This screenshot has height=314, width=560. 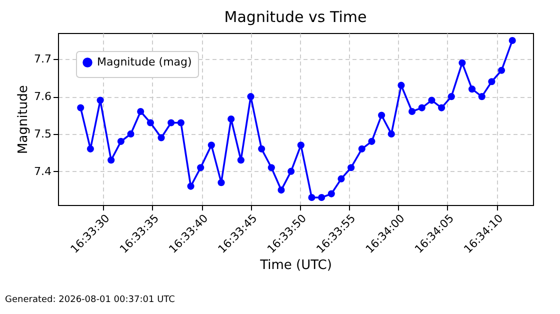 What do you see at coordinates (144, 62) in the screenshot?
I see `legend-label: Magnitude (mag)` at bounding box center [144, 62].